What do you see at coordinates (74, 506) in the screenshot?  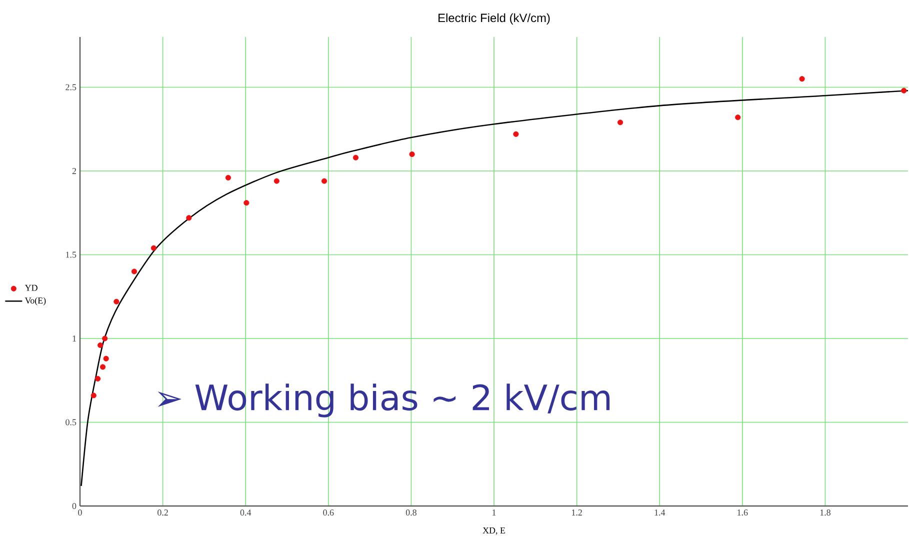 I see `y-tick-label: 0` at bounding box center [74, 506].